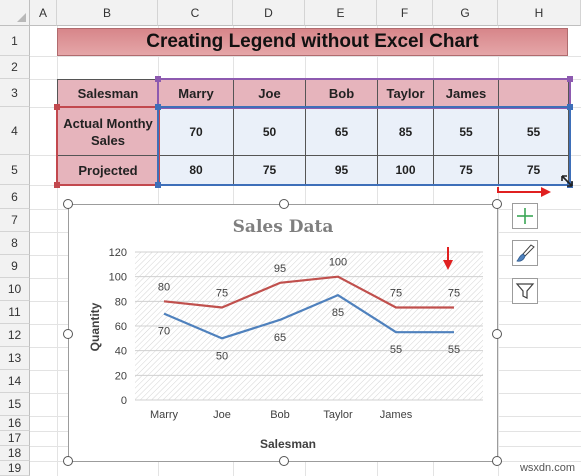 The width and height of the screenshot is (581, 476). Describe the element at coordinates (547, 468) in the screenshot. I see `watermark: wsxdn.com` at that location.